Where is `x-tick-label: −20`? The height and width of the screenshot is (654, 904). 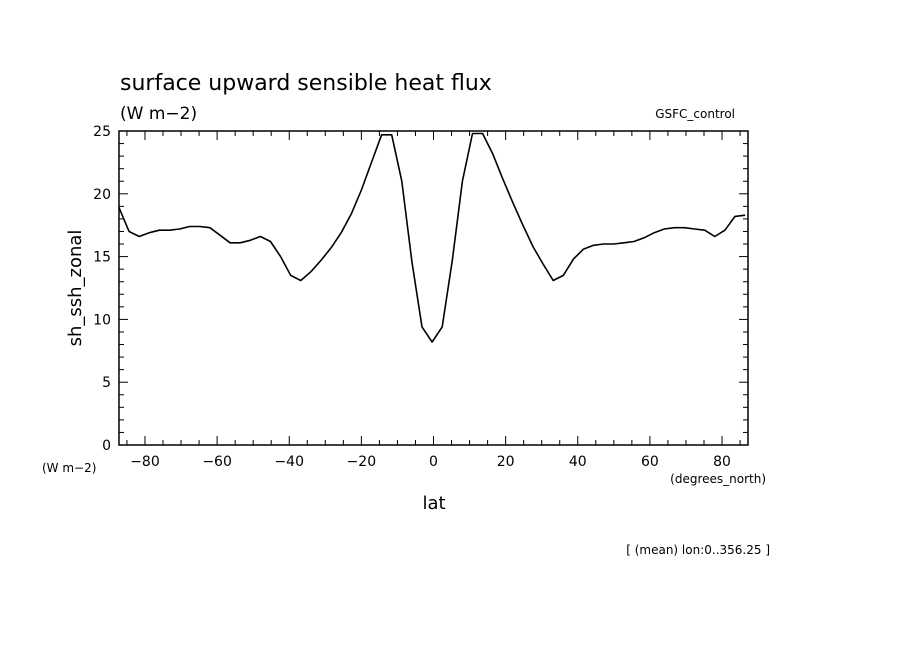
x-tick-label: −20 is located at coordinates (362, 462).